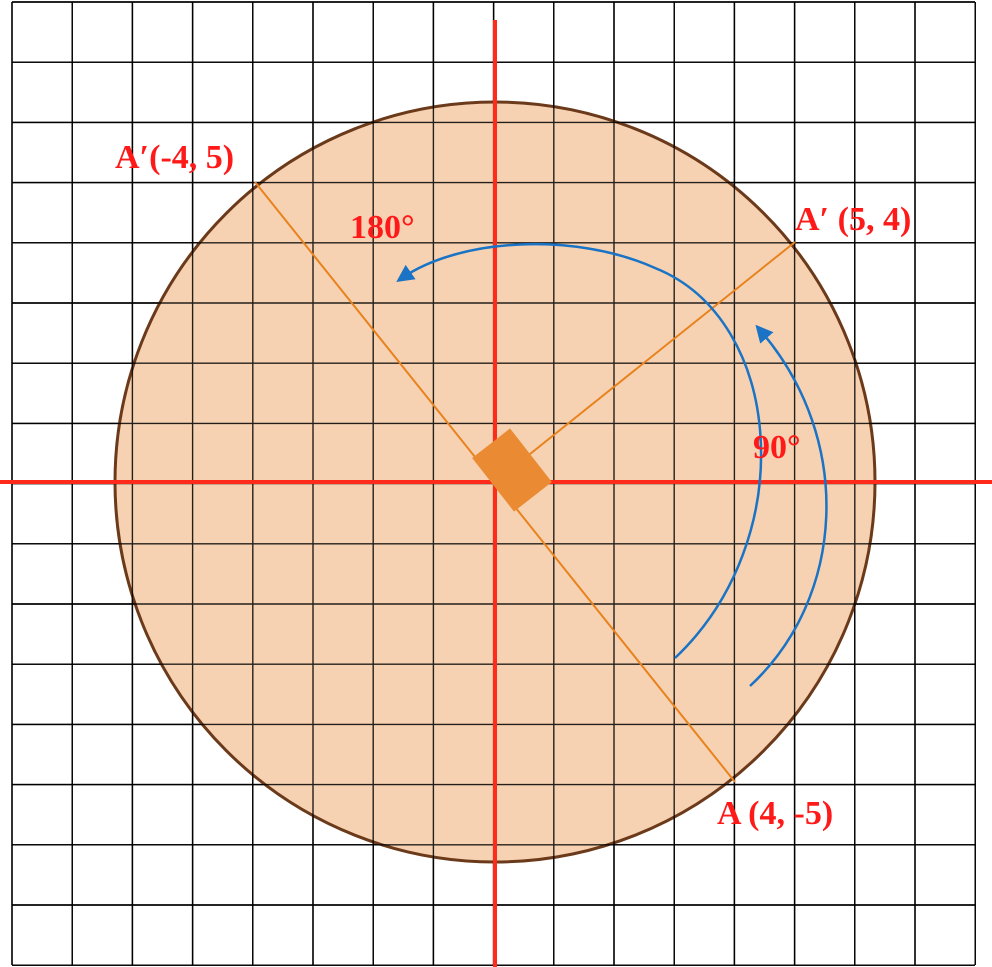  Describe the element at coordinates (174, 157) in the screenshot. I see `label-a-prime-180: A′(-4, 5)` at that location.